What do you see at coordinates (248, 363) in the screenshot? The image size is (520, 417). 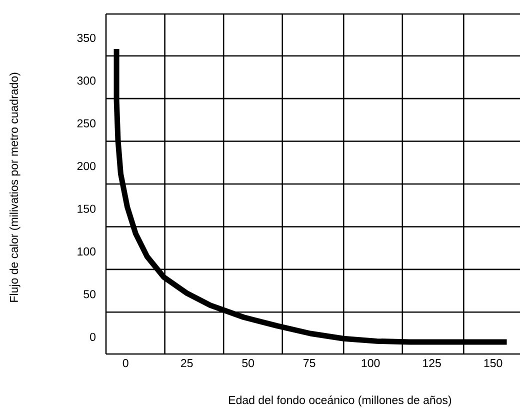 I see `x-tick-label: 50` at bounding box center [248, 363].